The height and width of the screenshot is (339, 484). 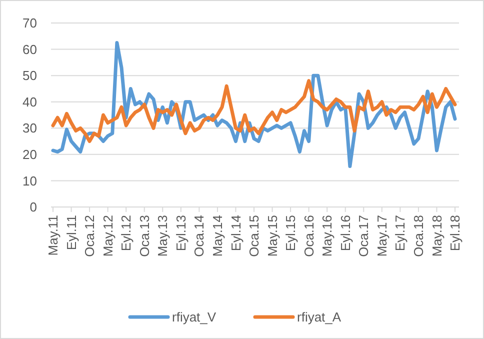 What do you see at coordinates (308, 236) in the screenshot?
I see `x-tick-label: Oca.16` at bounding box center [308, 236].